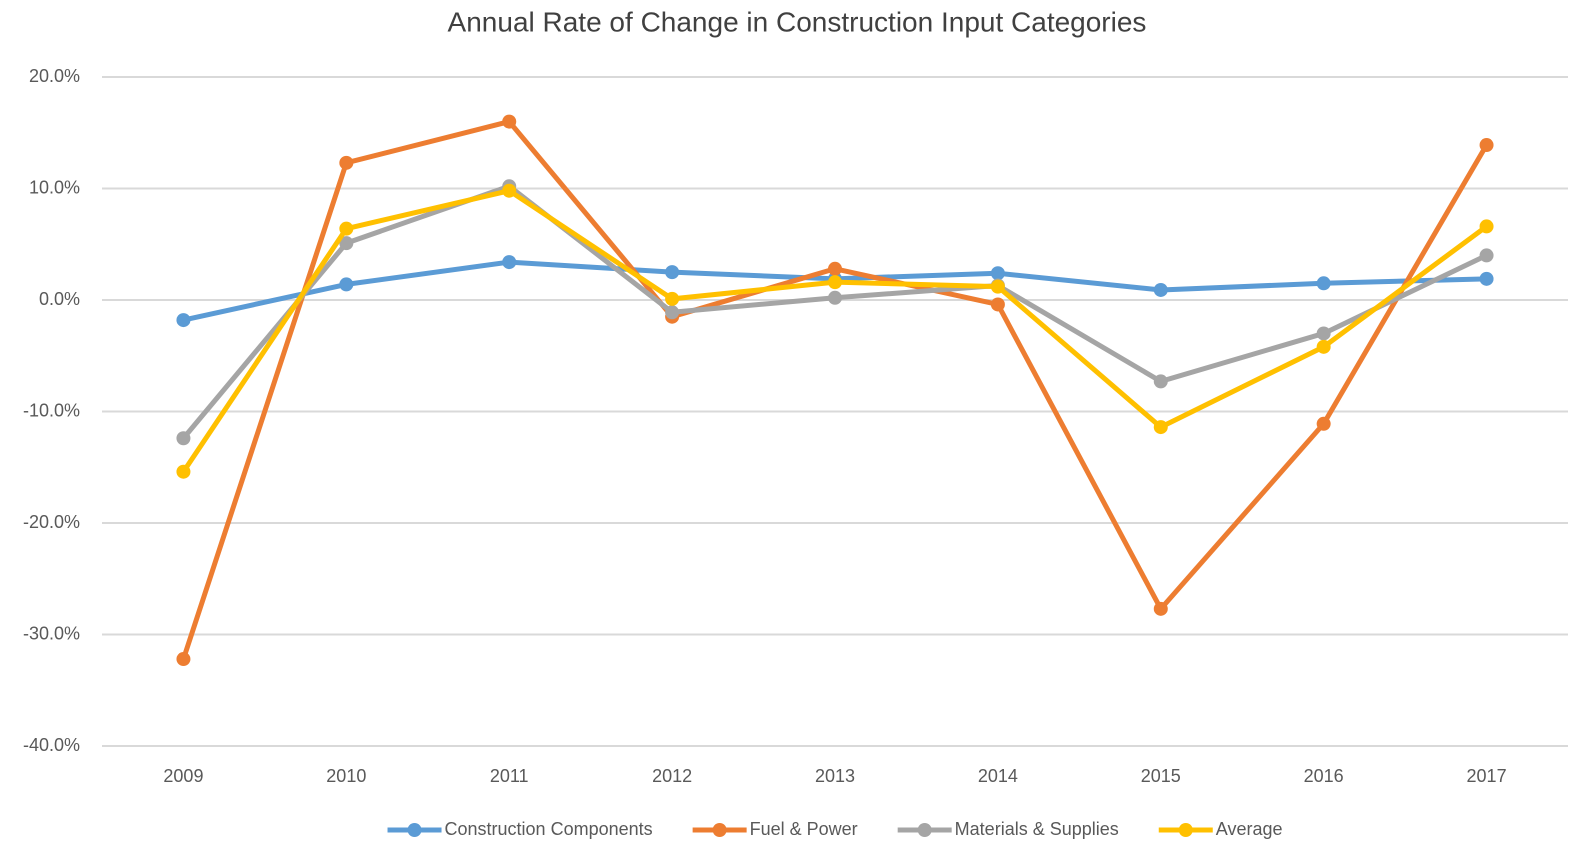 Image resolution: width=1595 pixels, height=857 pixels. What do you see at coordinates (804, 829) in the screenshot?
I see `legend-label: Fuel & Power` at bounding box center [804, 829].